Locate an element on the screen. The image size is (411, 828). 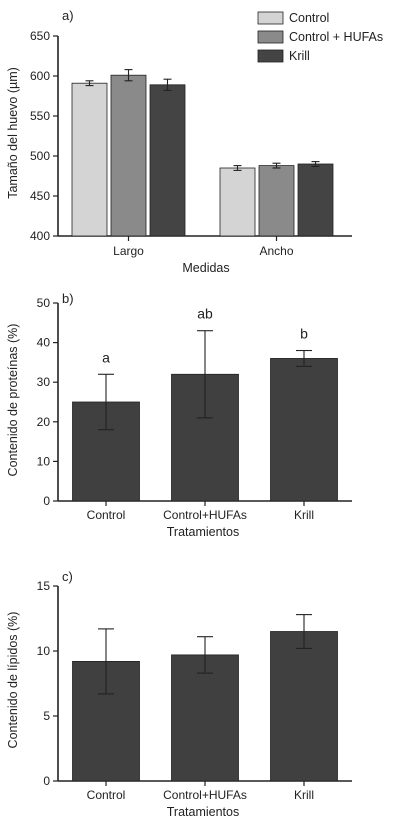
panel-b-y-tick-label: 0 is located at coordinates (46, 501).